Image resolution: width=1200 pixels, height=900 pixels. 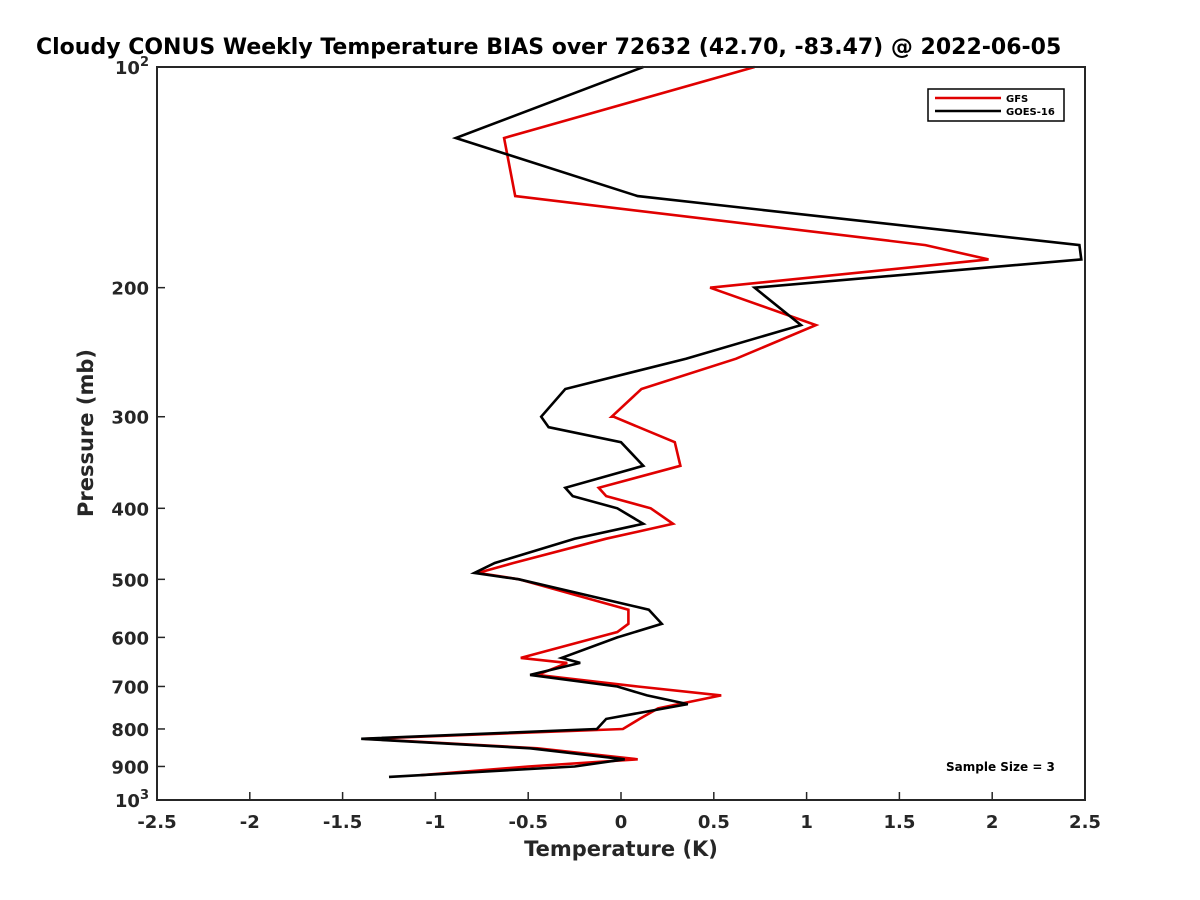 I want to click on x-tick-label: 0.5, so click(x=714, y=822).